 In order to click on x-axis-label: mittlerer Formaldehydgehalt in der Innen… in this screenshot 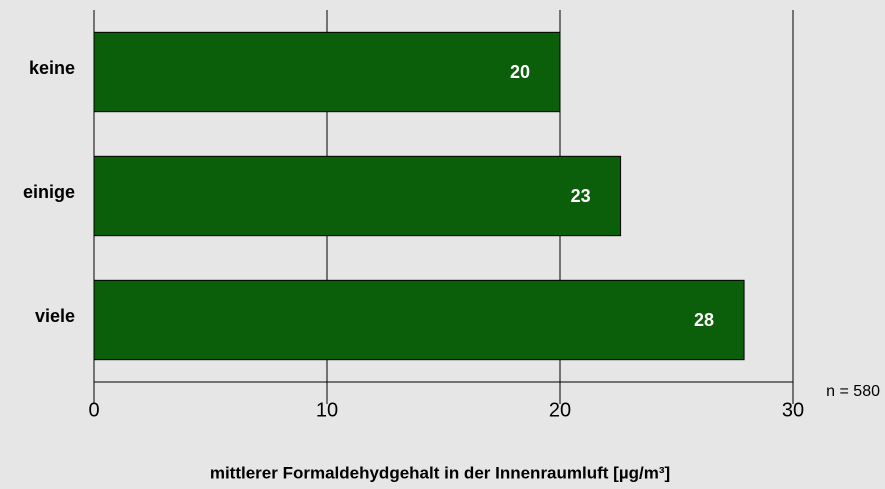, I will do `click(440, 472)`.